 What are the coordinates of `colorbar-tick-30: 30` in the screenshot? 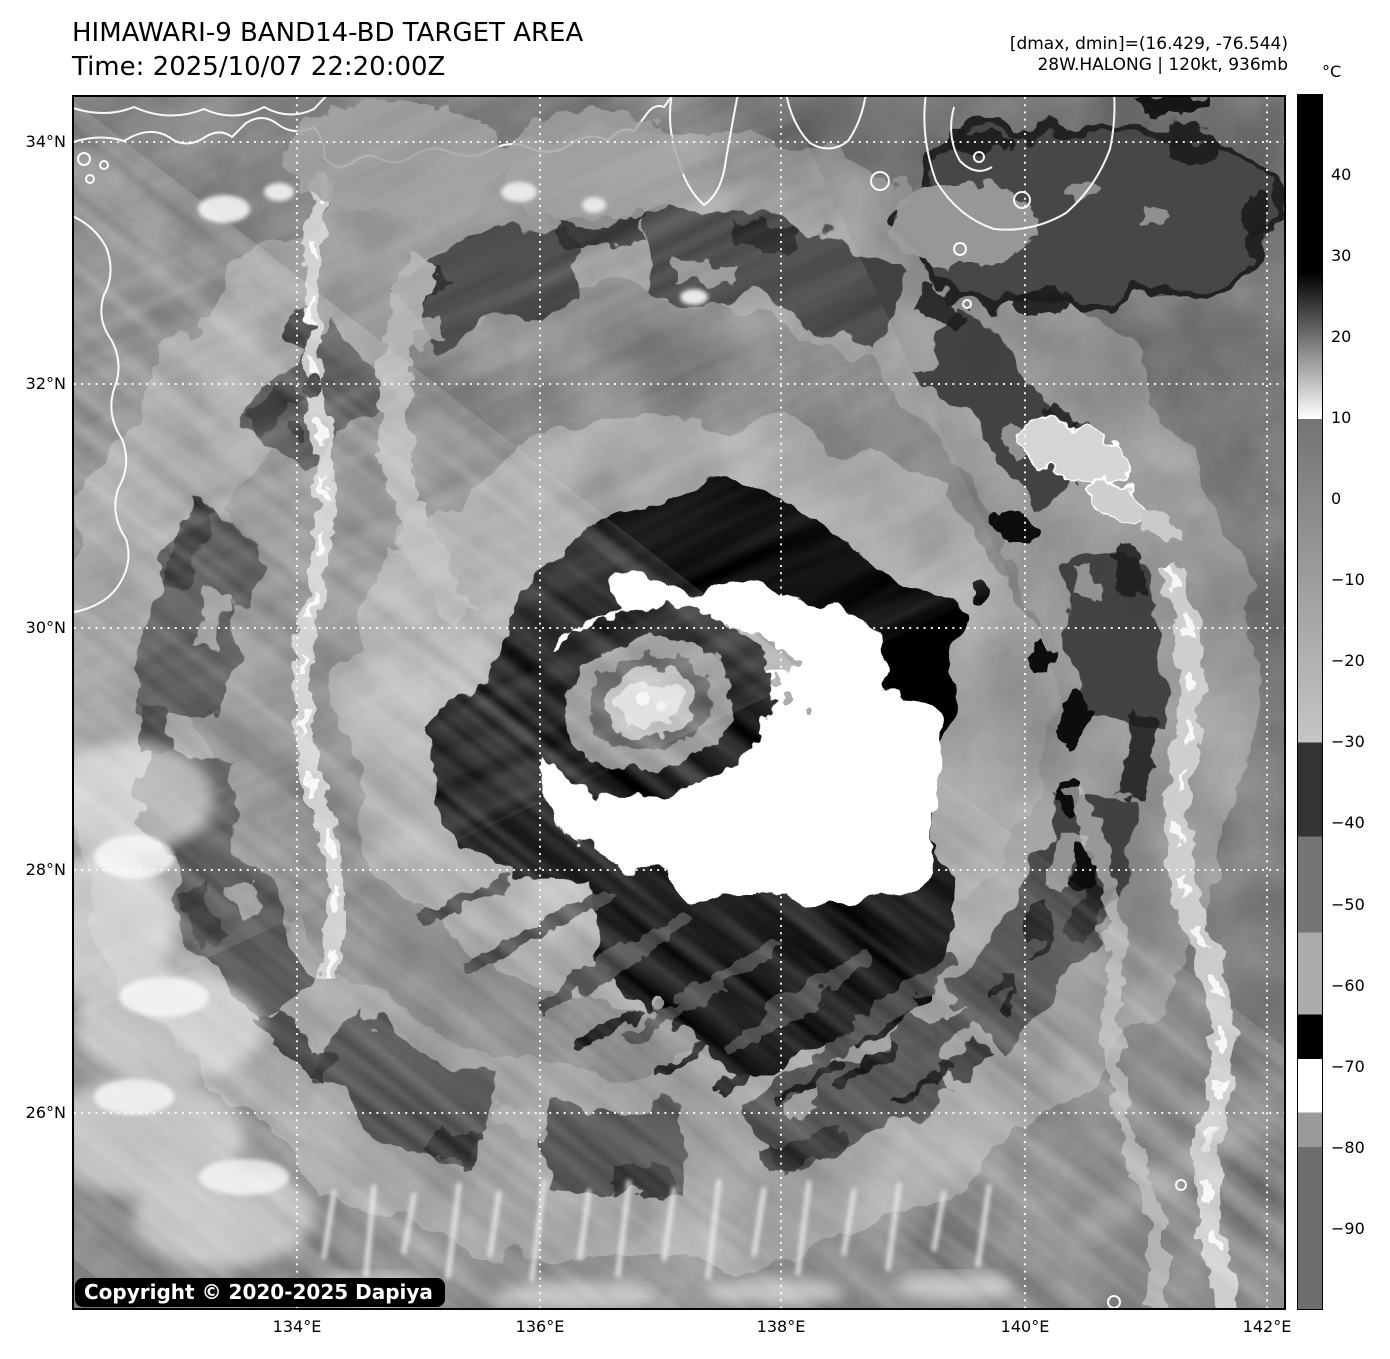 It's located at (1341, 255).